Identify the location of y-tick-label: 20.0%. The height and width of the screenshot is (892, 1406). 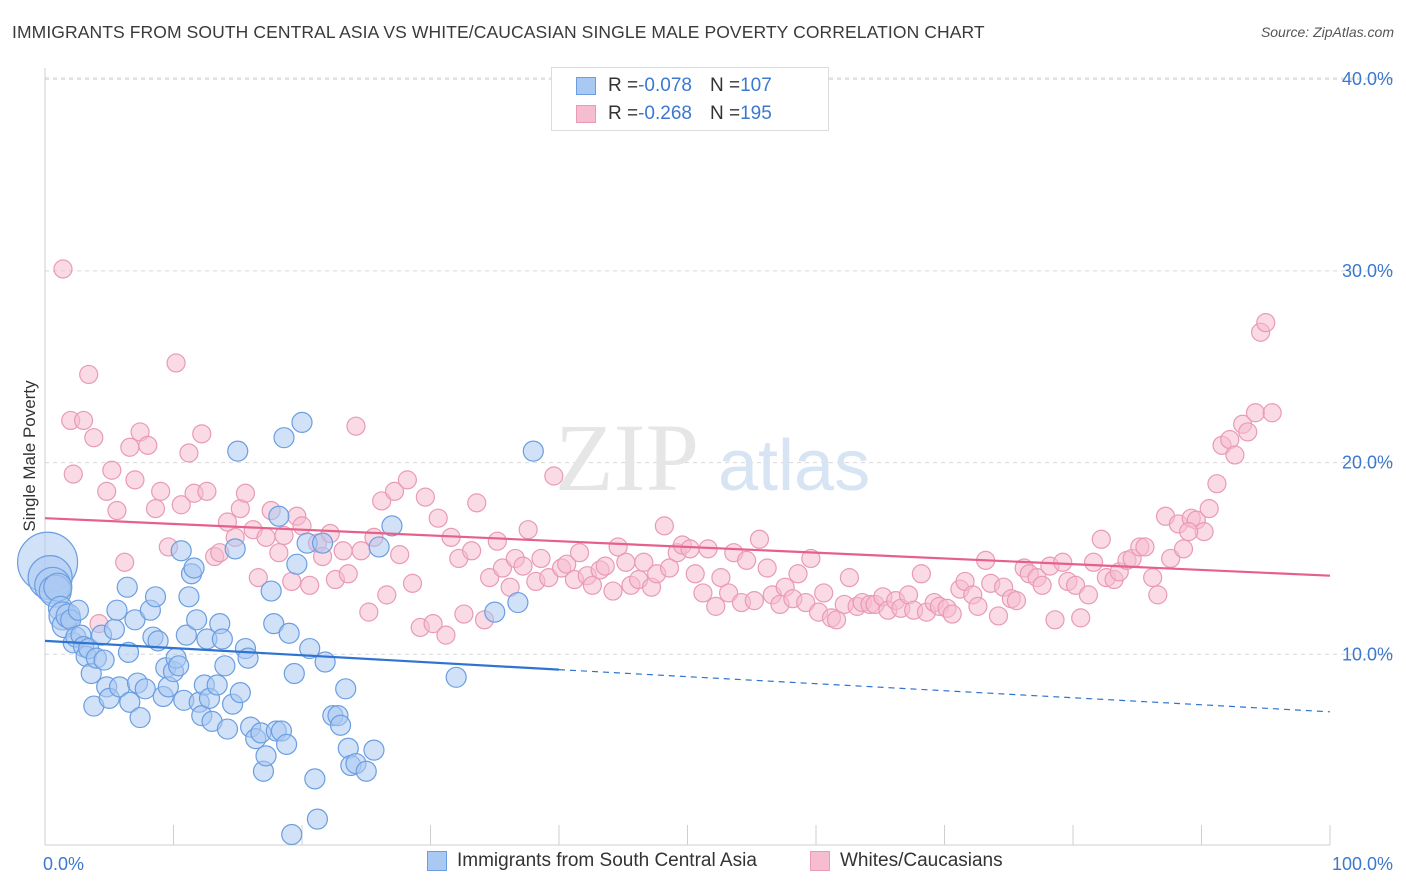
(1367, 463).